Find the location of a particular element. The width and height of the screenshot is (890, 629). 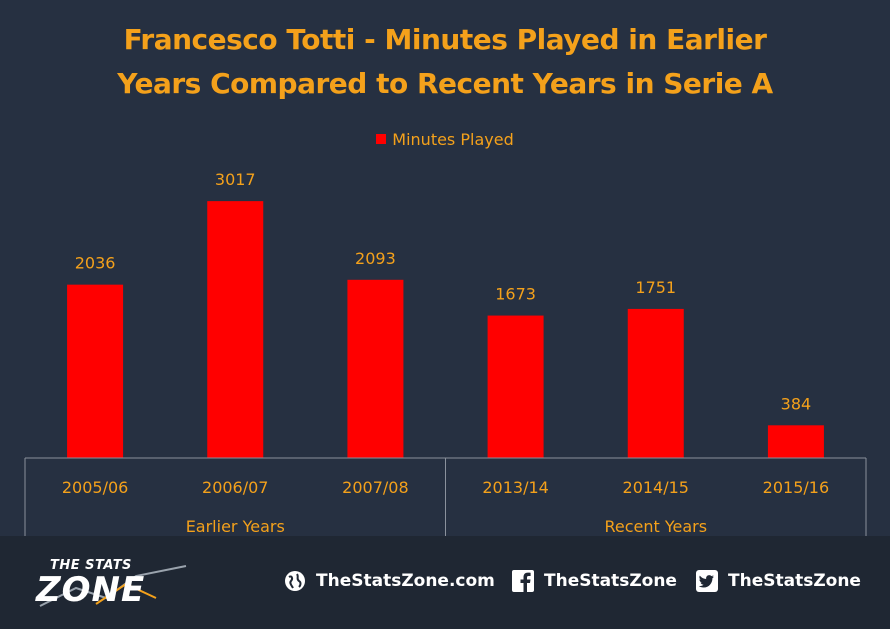

group-label-1: Recent Years is located at coordinates (655, 526).